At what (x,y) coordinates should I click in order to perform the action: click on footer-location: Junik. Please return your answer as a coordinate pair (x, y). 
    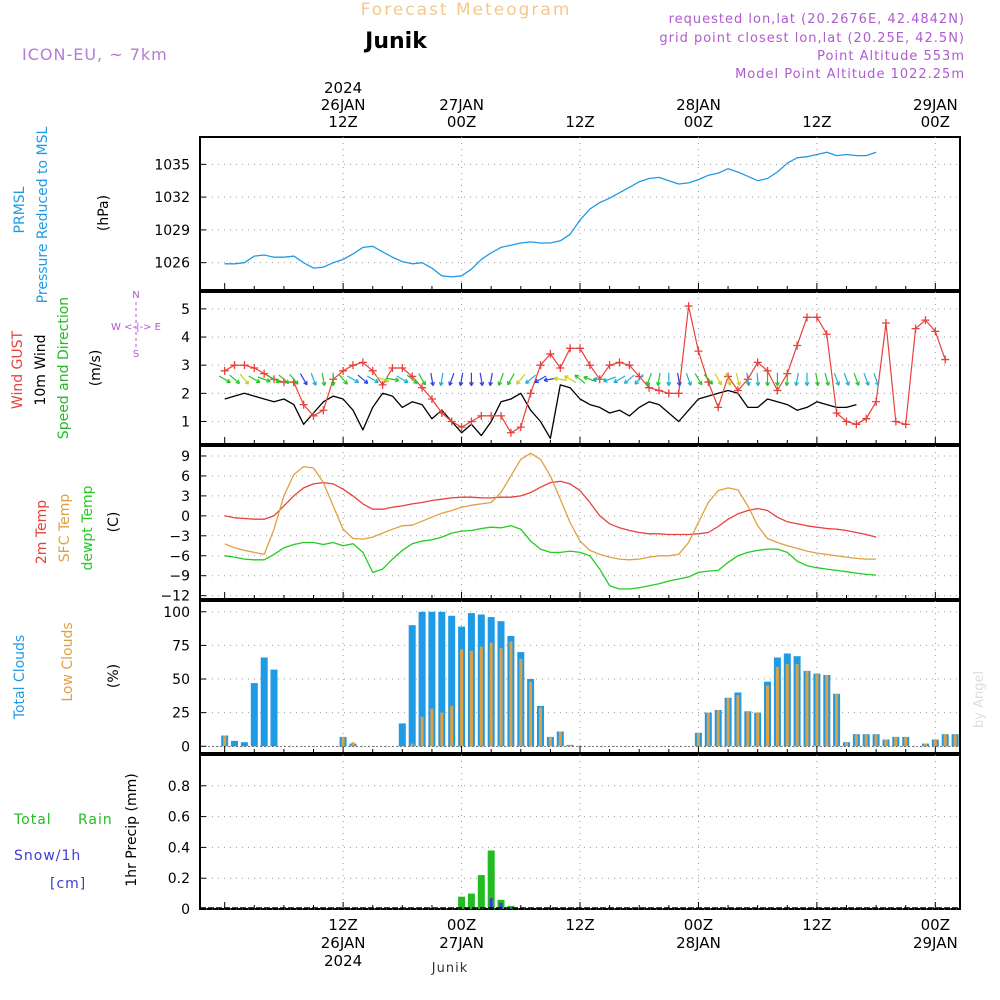
    Looking at the image, I should click on (449, 968).